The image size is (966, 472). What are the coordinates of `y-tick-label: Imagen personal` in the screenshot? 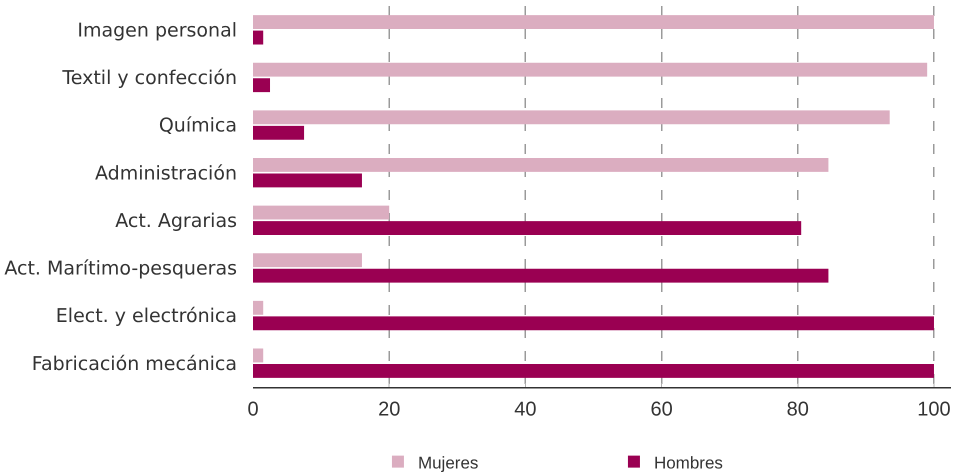 It's located at (157, 30).